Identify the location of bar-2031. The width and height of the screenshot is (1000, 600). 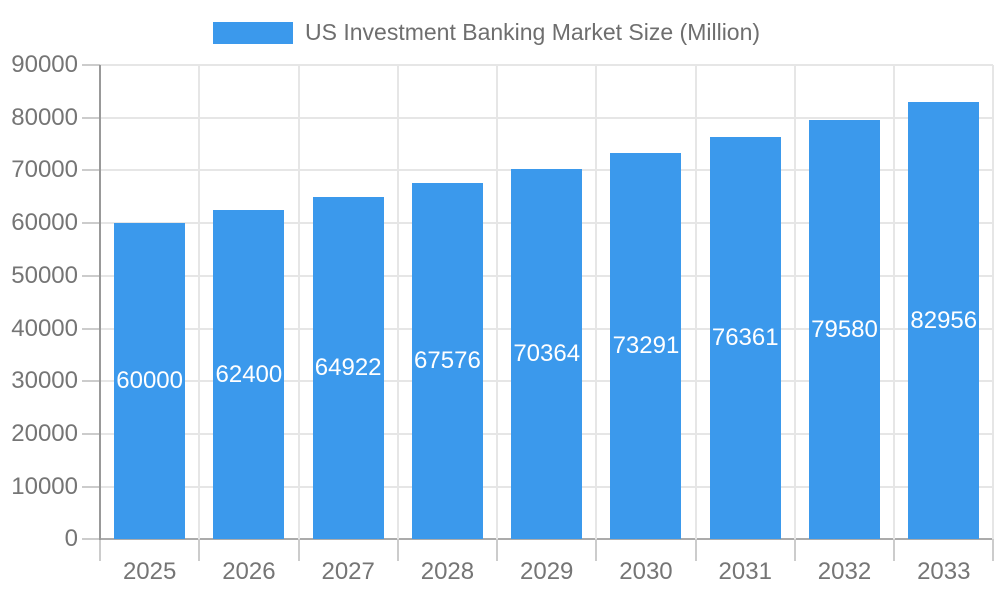
(745, 338).